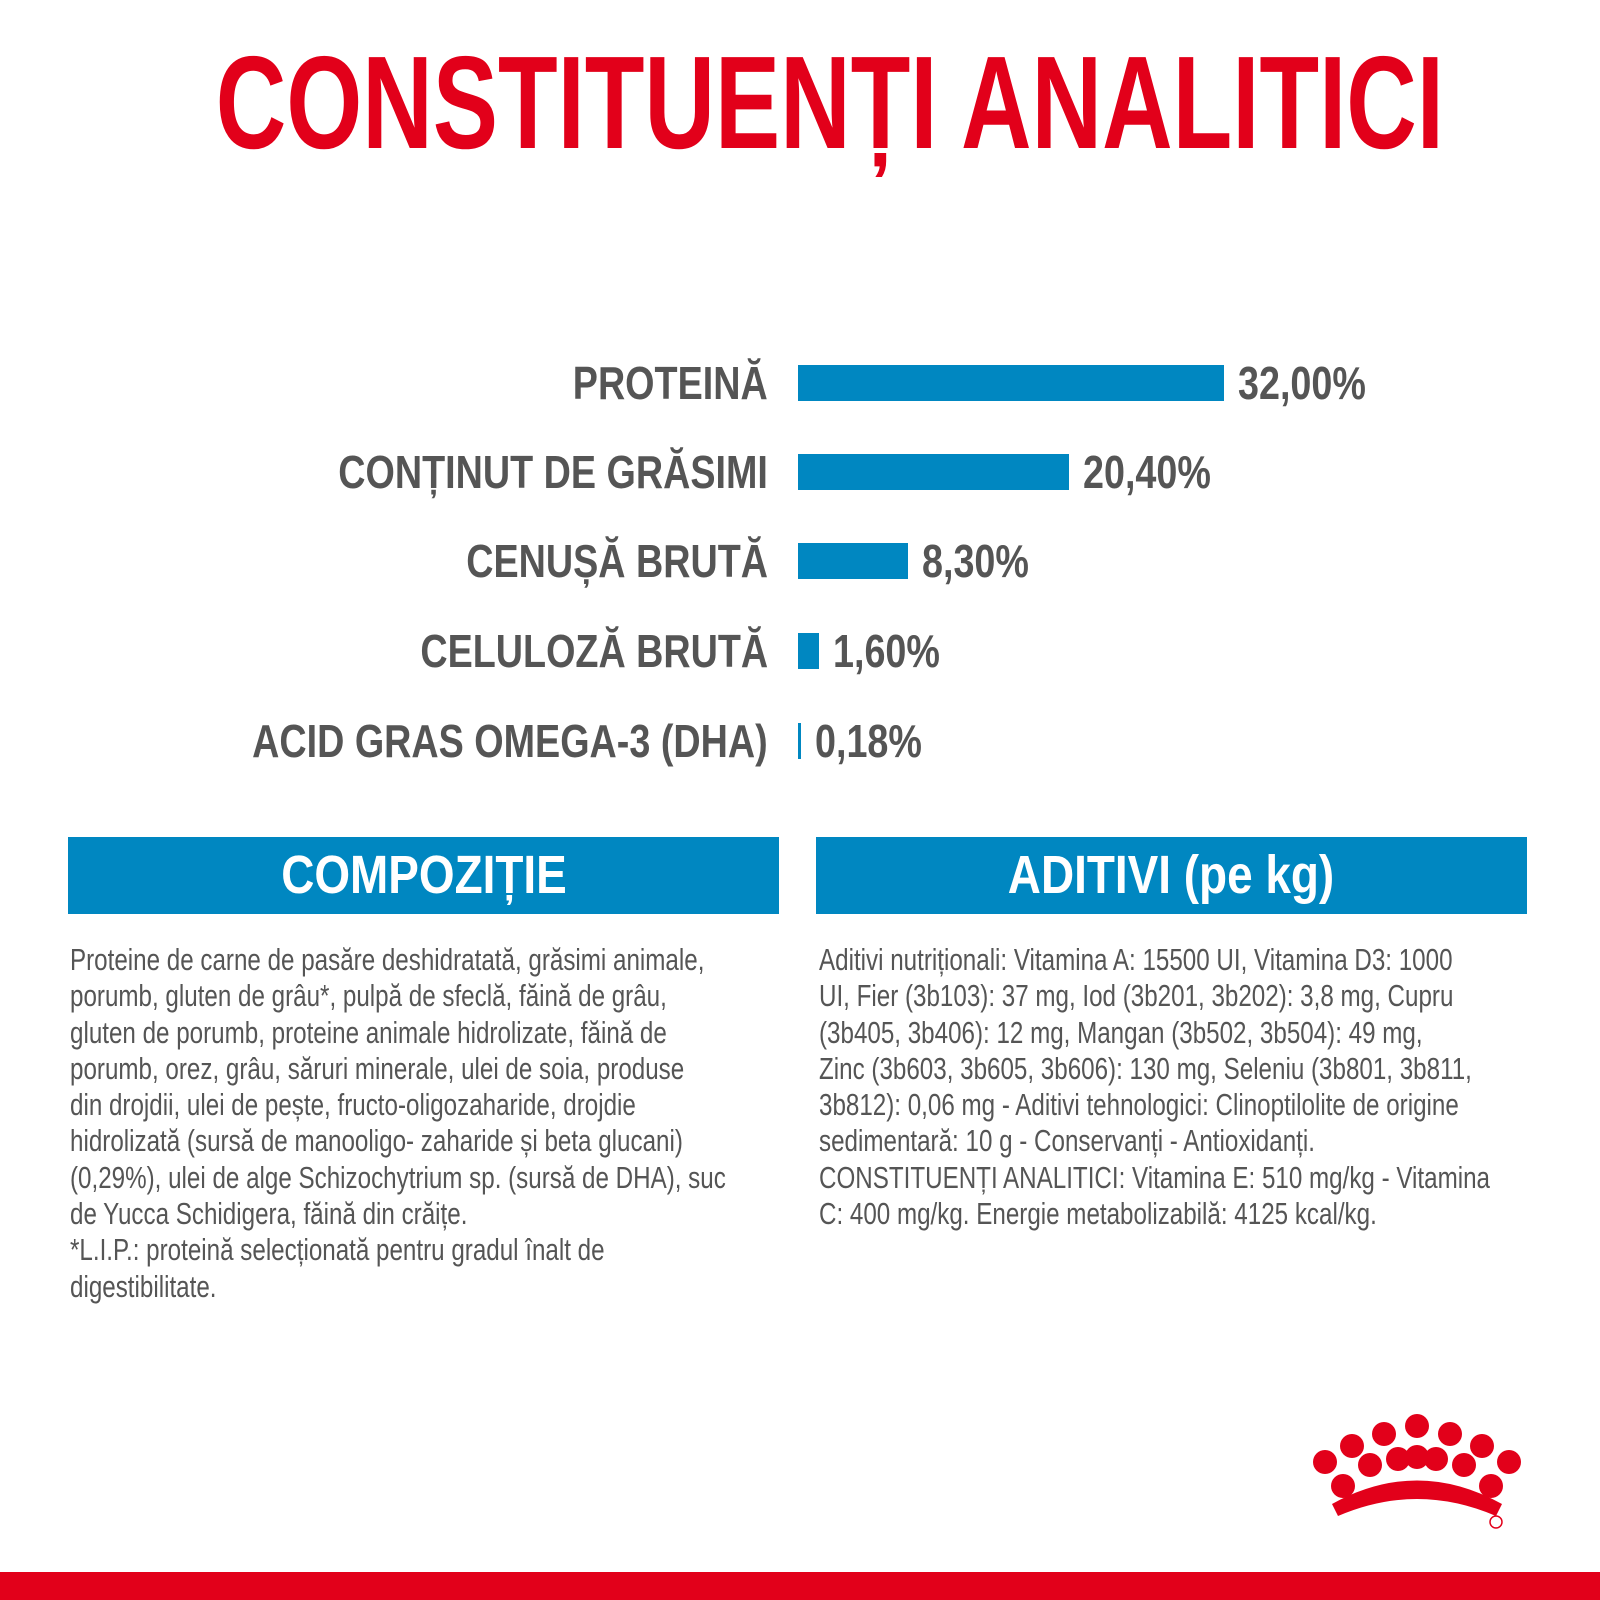  I want to click on bar-row: PROTEINĂ 32,00%, so click(800, 383).